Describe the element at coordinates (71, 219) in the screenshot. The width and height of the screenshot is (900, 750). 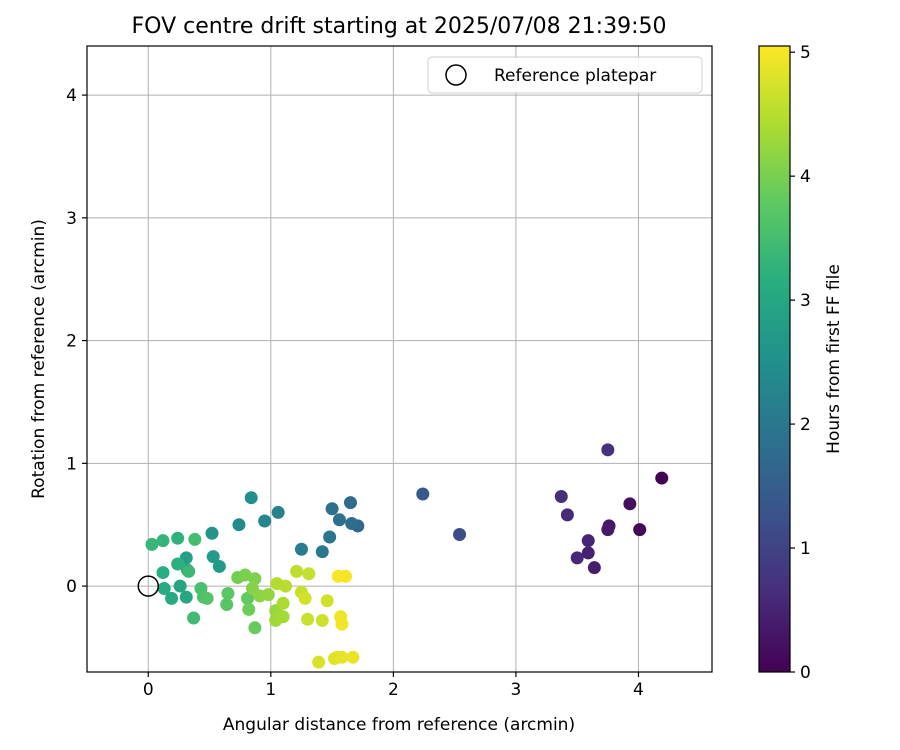
I see `y-tick-label: 3` at that location.